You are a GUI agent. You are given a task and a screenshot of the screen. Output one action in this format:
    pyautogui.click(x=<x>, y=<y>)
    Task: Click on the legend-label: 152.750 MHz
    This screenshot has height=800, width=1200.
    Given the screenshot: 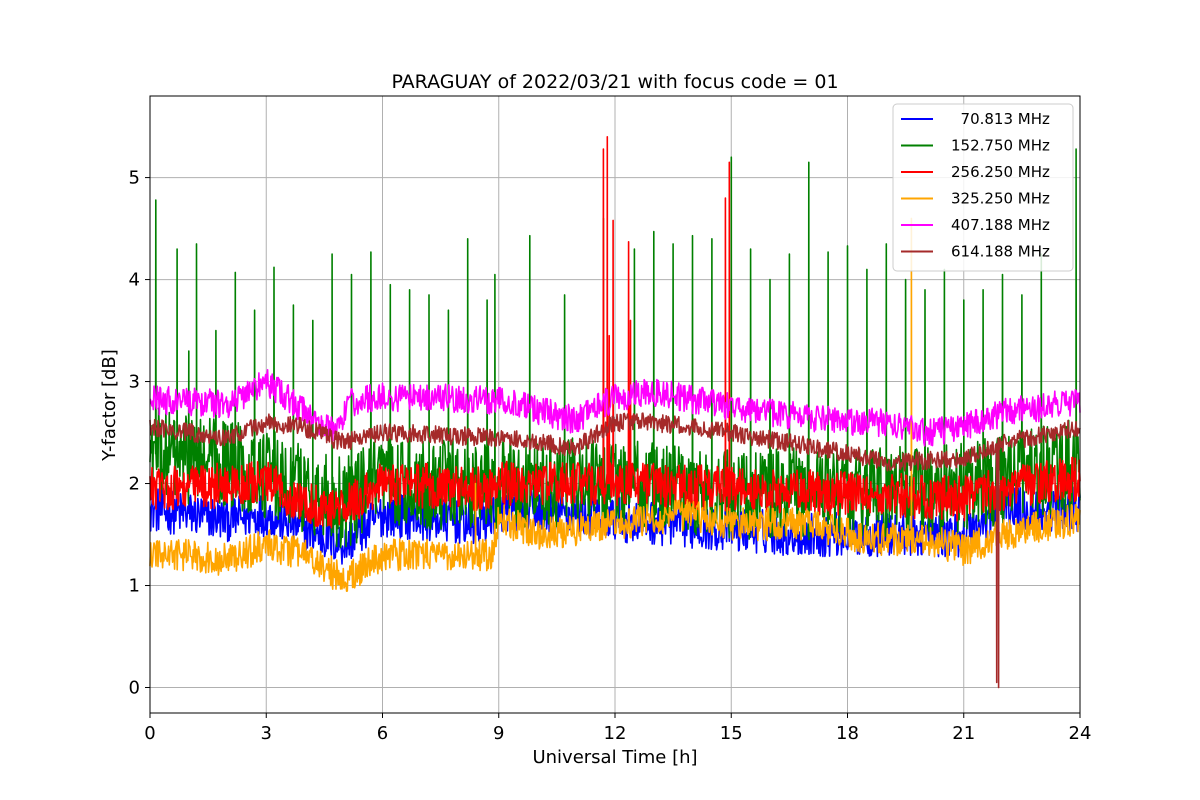 What is the action you would take?
    pyautogui.click(x=1000, y=146)
    